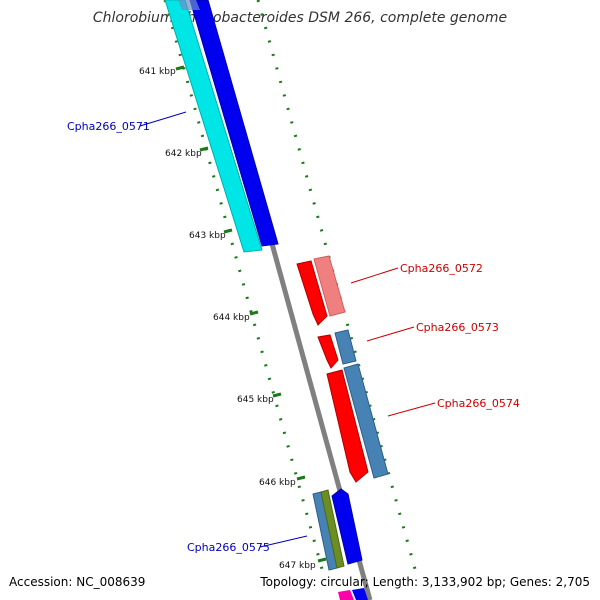 Image resolution: width=600 pixels, height=600 pixels. I want to click on gene-cpha266-0574-red, so click(347, 426).